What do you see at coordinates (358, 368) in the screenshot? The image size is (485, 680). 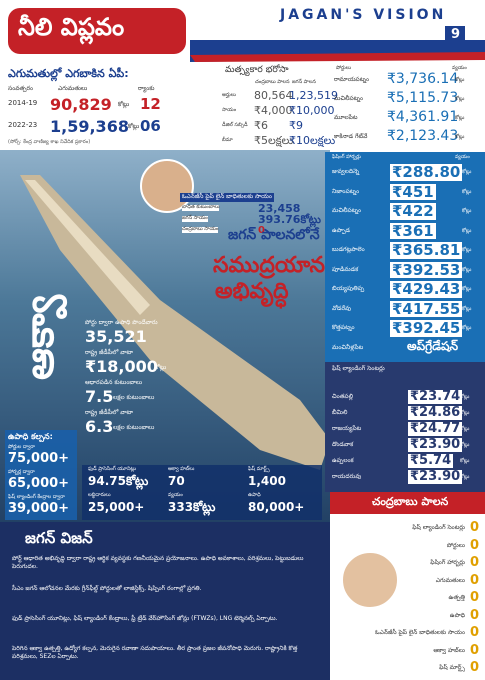 I see `column-header: ఫిష్ ల్యాండింగ్ సెంటర్లు` at bounding box center [358, 368].